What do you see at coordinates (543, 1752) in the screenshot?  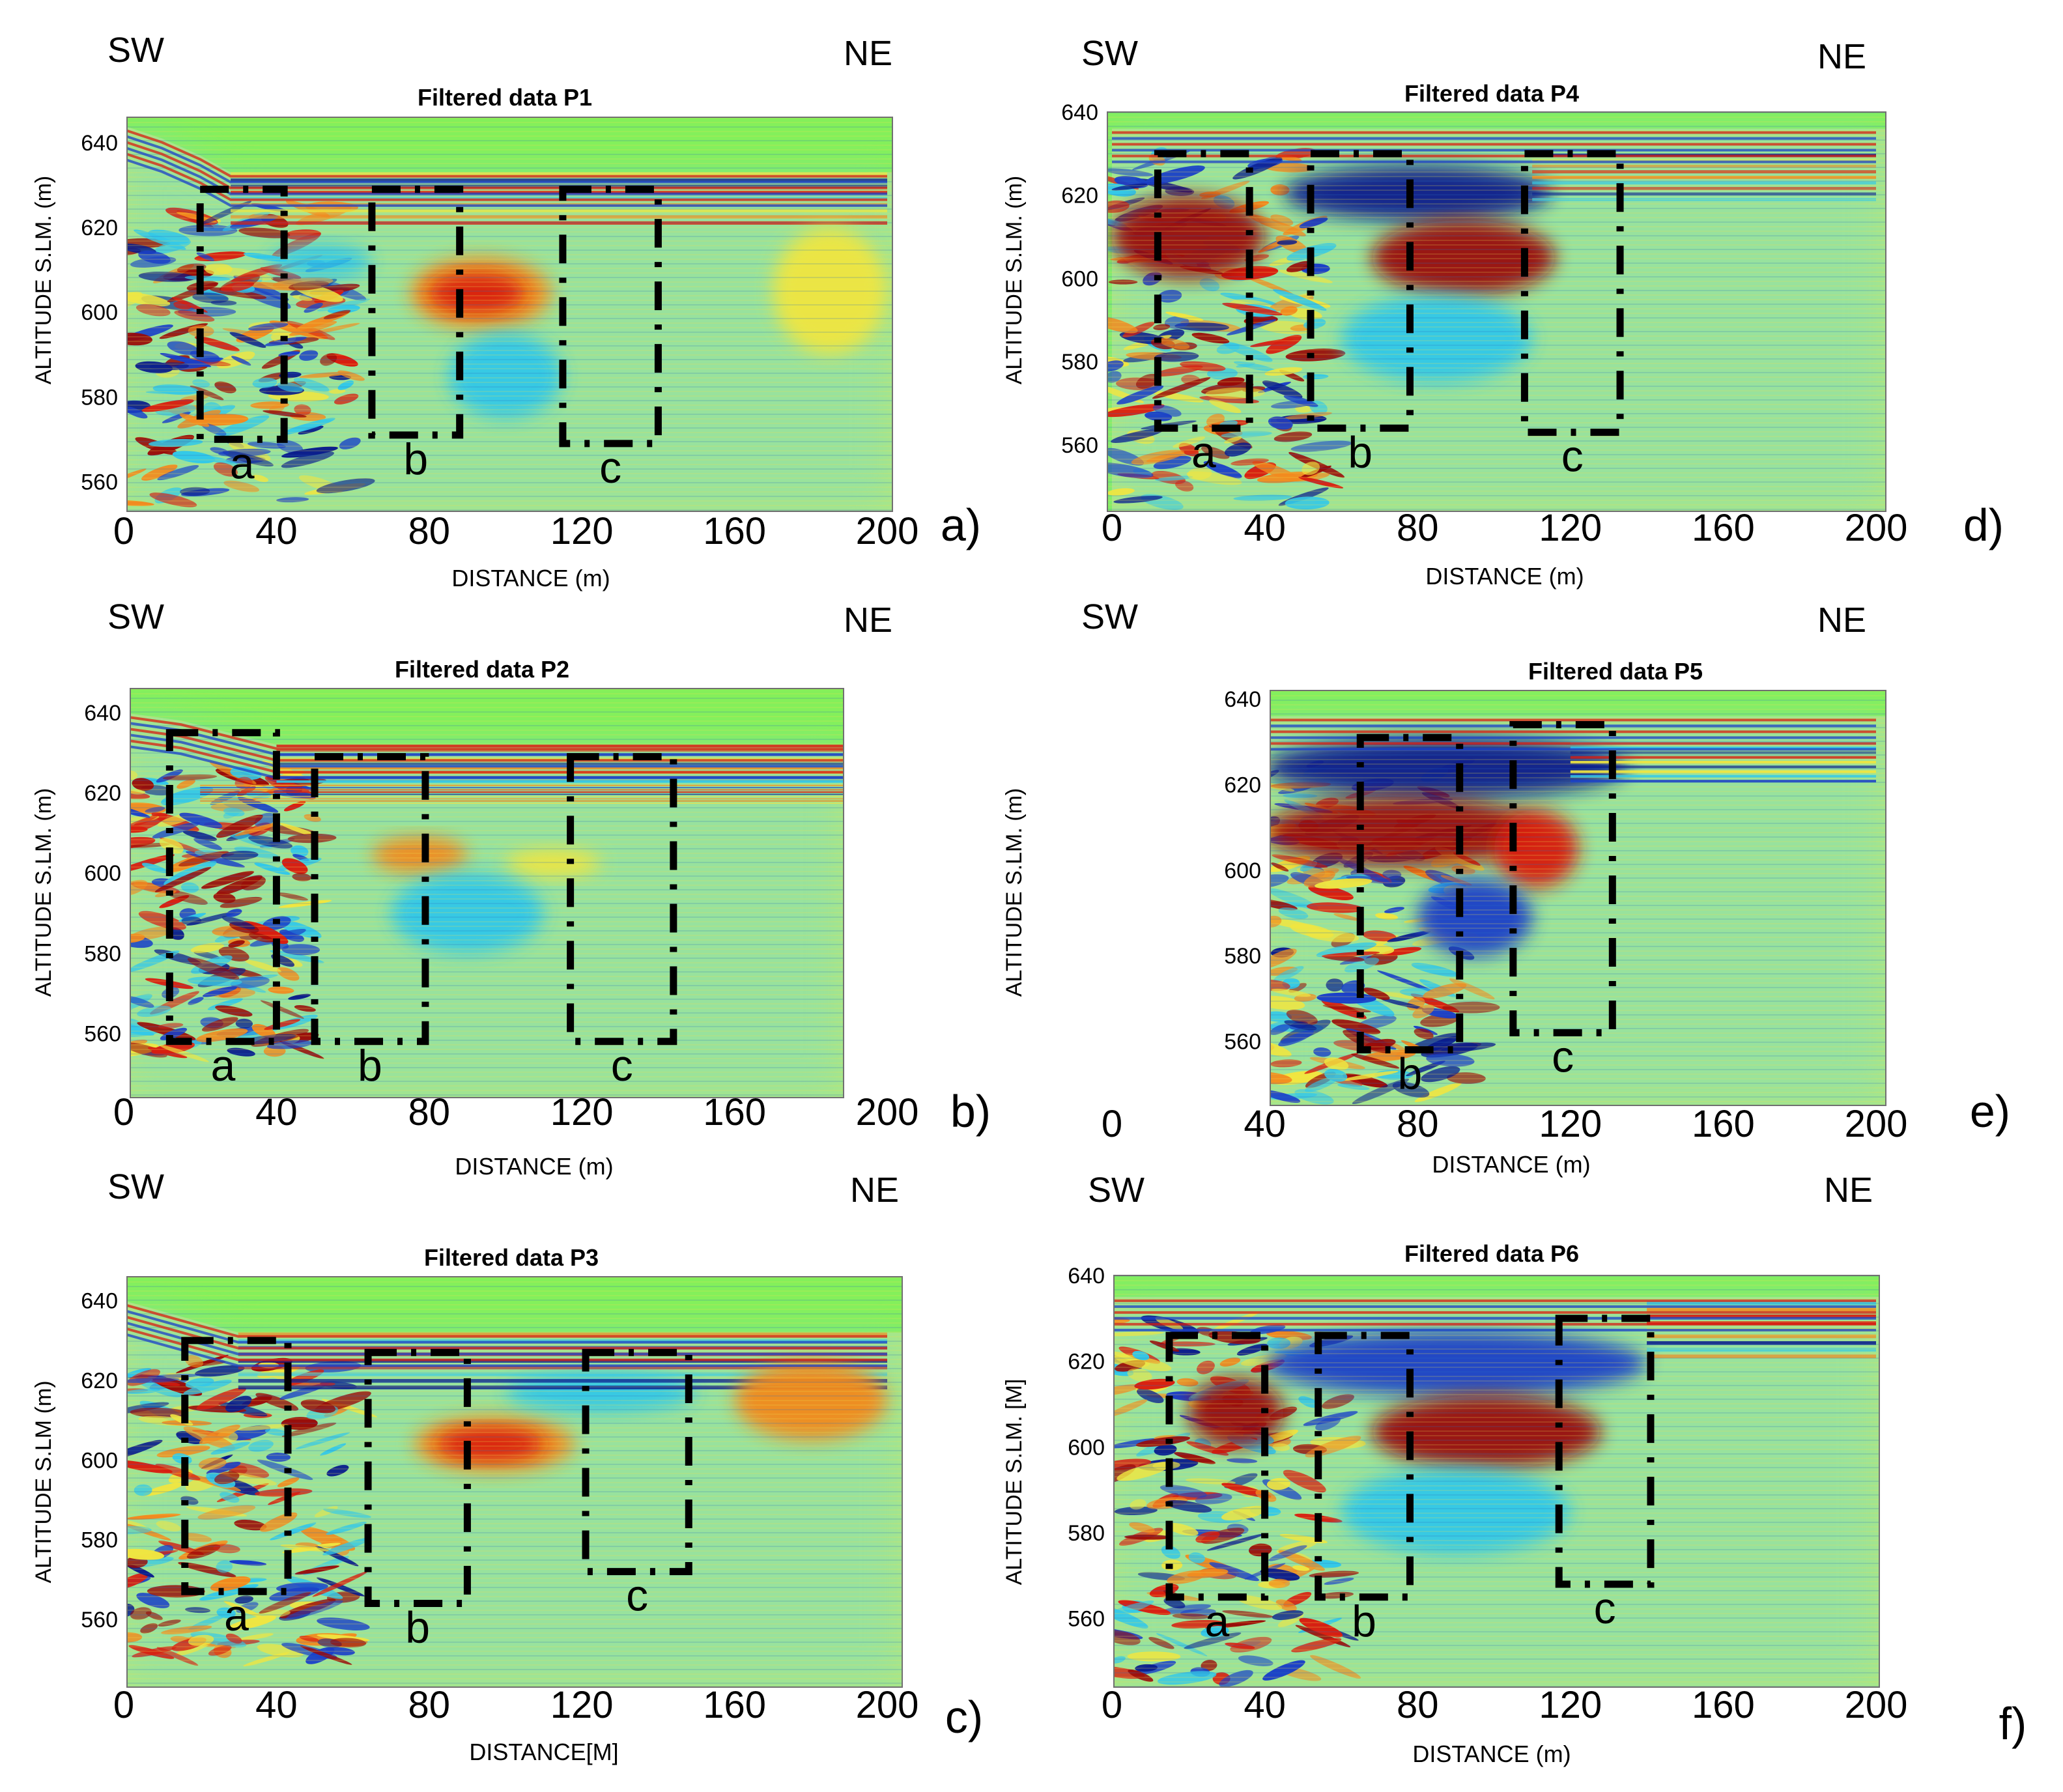 I see `x-axis-label: DISTANCE[M]` at bounding box center [543, 1752].